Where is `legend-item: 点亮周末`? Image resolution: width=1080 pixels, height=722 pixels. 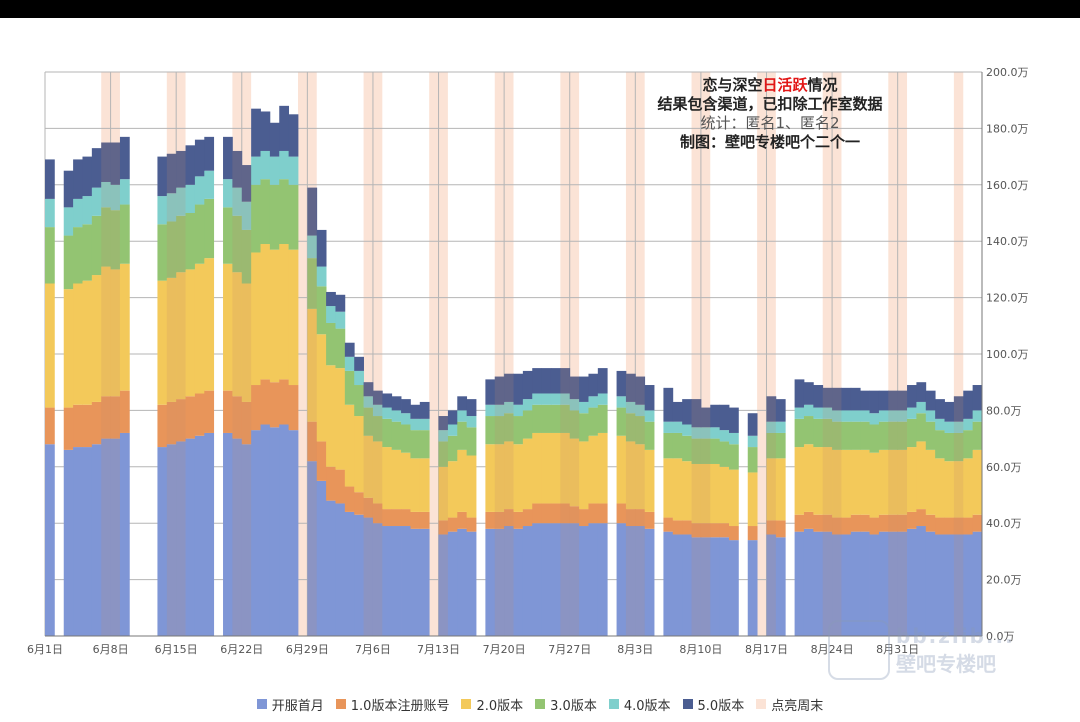 legend-item: 点亮周末 is located at coordinates (789, 704).